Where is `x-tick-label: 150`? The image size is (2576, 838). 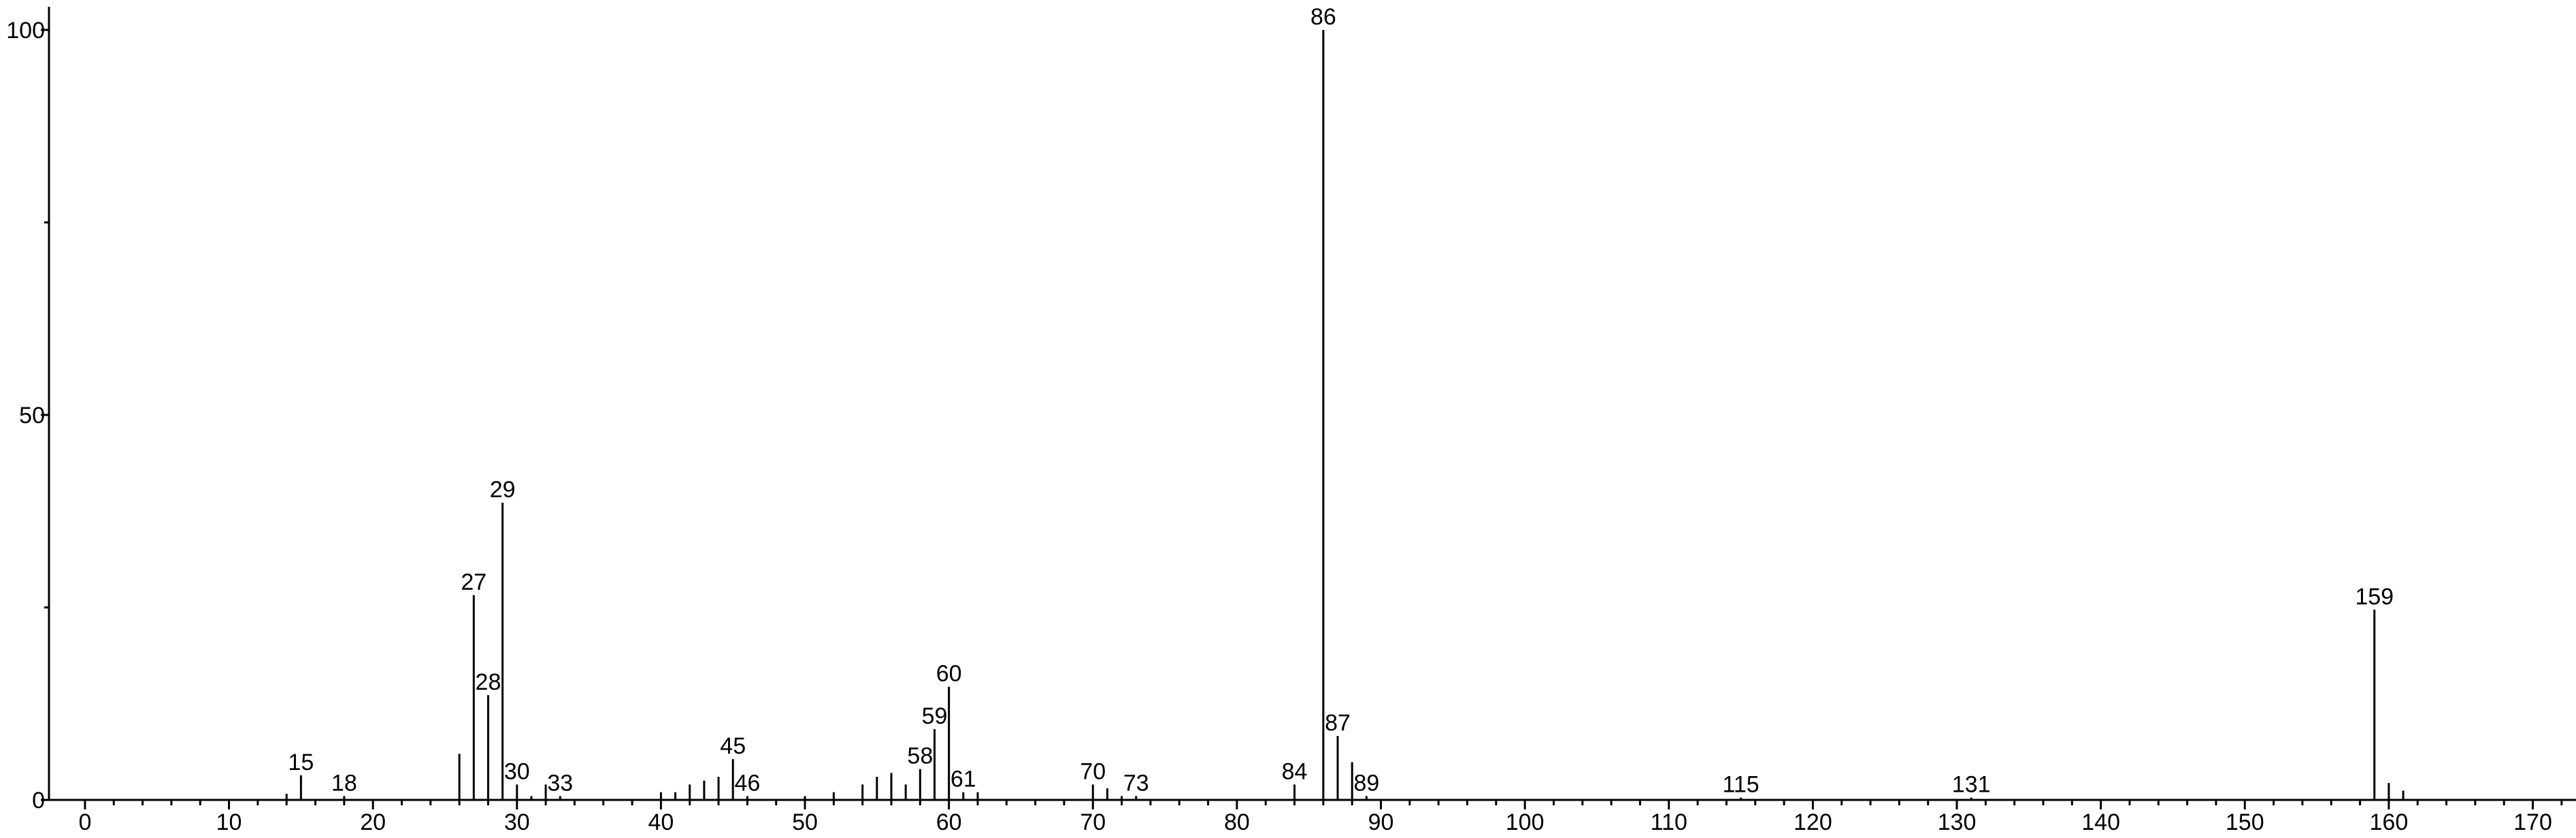
x-tick-label: 150 is located at coordinates (2245, 822).